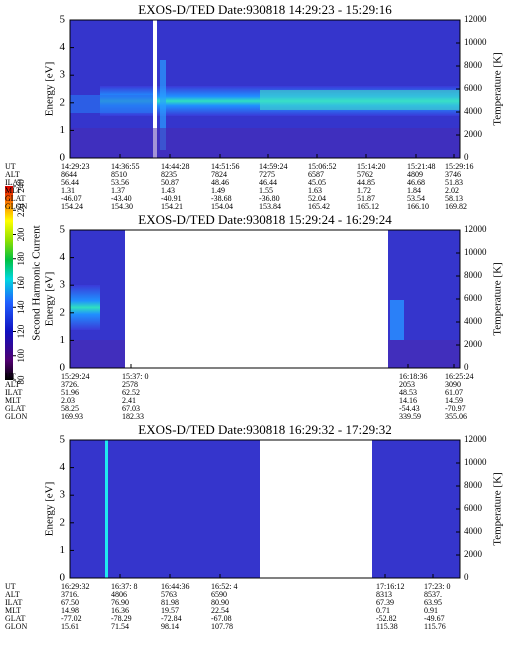  I want to click on table-cell: -43.40, so click(121, 198).